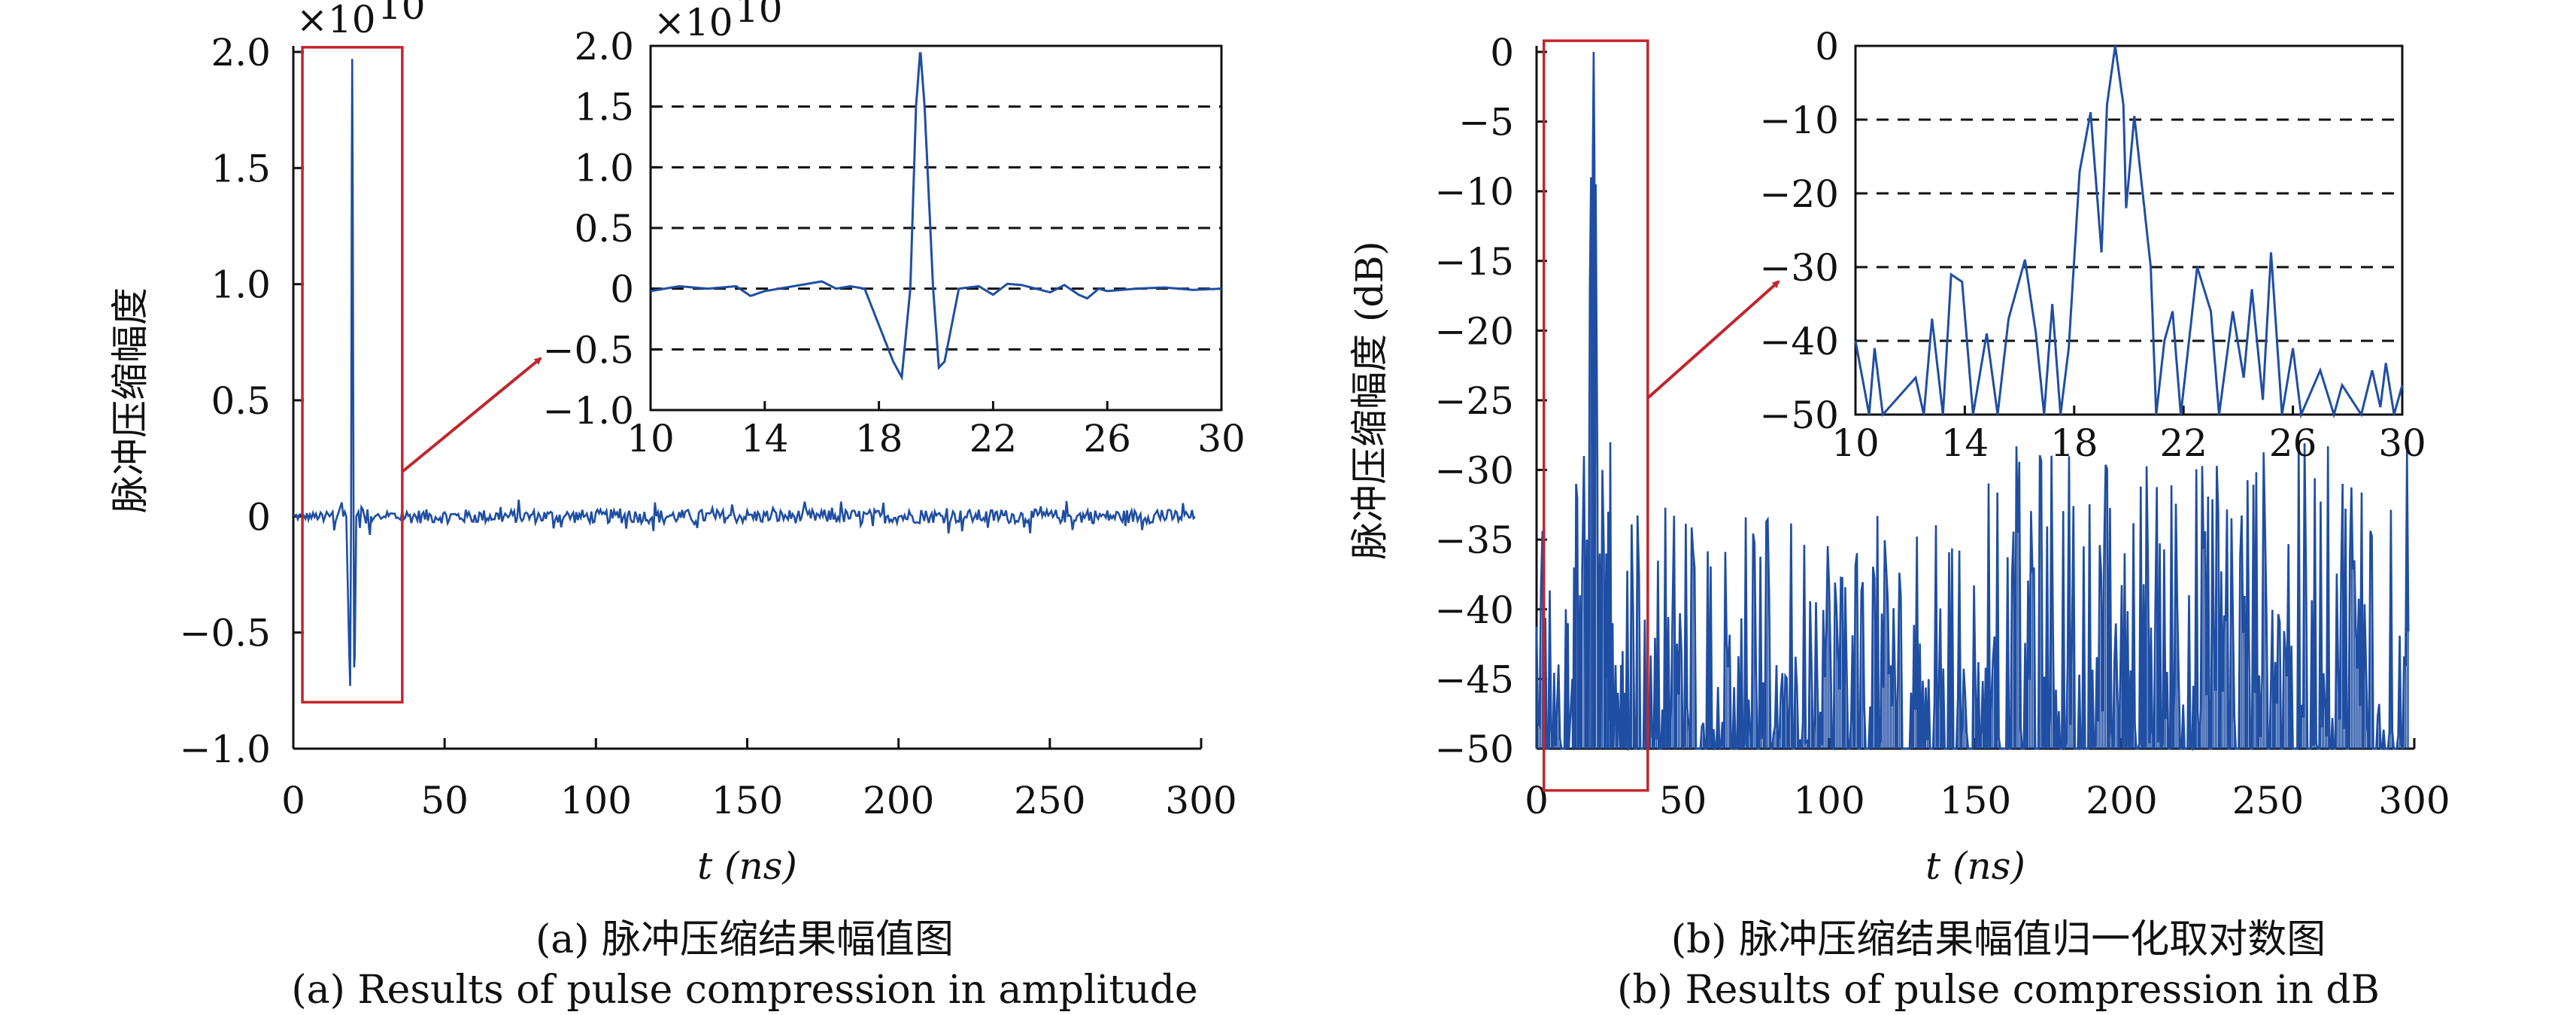 The width and height of the screenshot is (2576, 1015). Describe the element at coordinates (241, 168) in the screenshot. I see `y-tick-label: 1.5` at that location.